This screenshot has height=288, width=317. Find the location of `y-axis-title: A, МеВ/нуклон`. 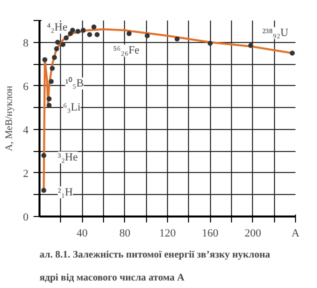

y-axis-title: A, МеВ/нуклон is located at coordinates (9, 118).